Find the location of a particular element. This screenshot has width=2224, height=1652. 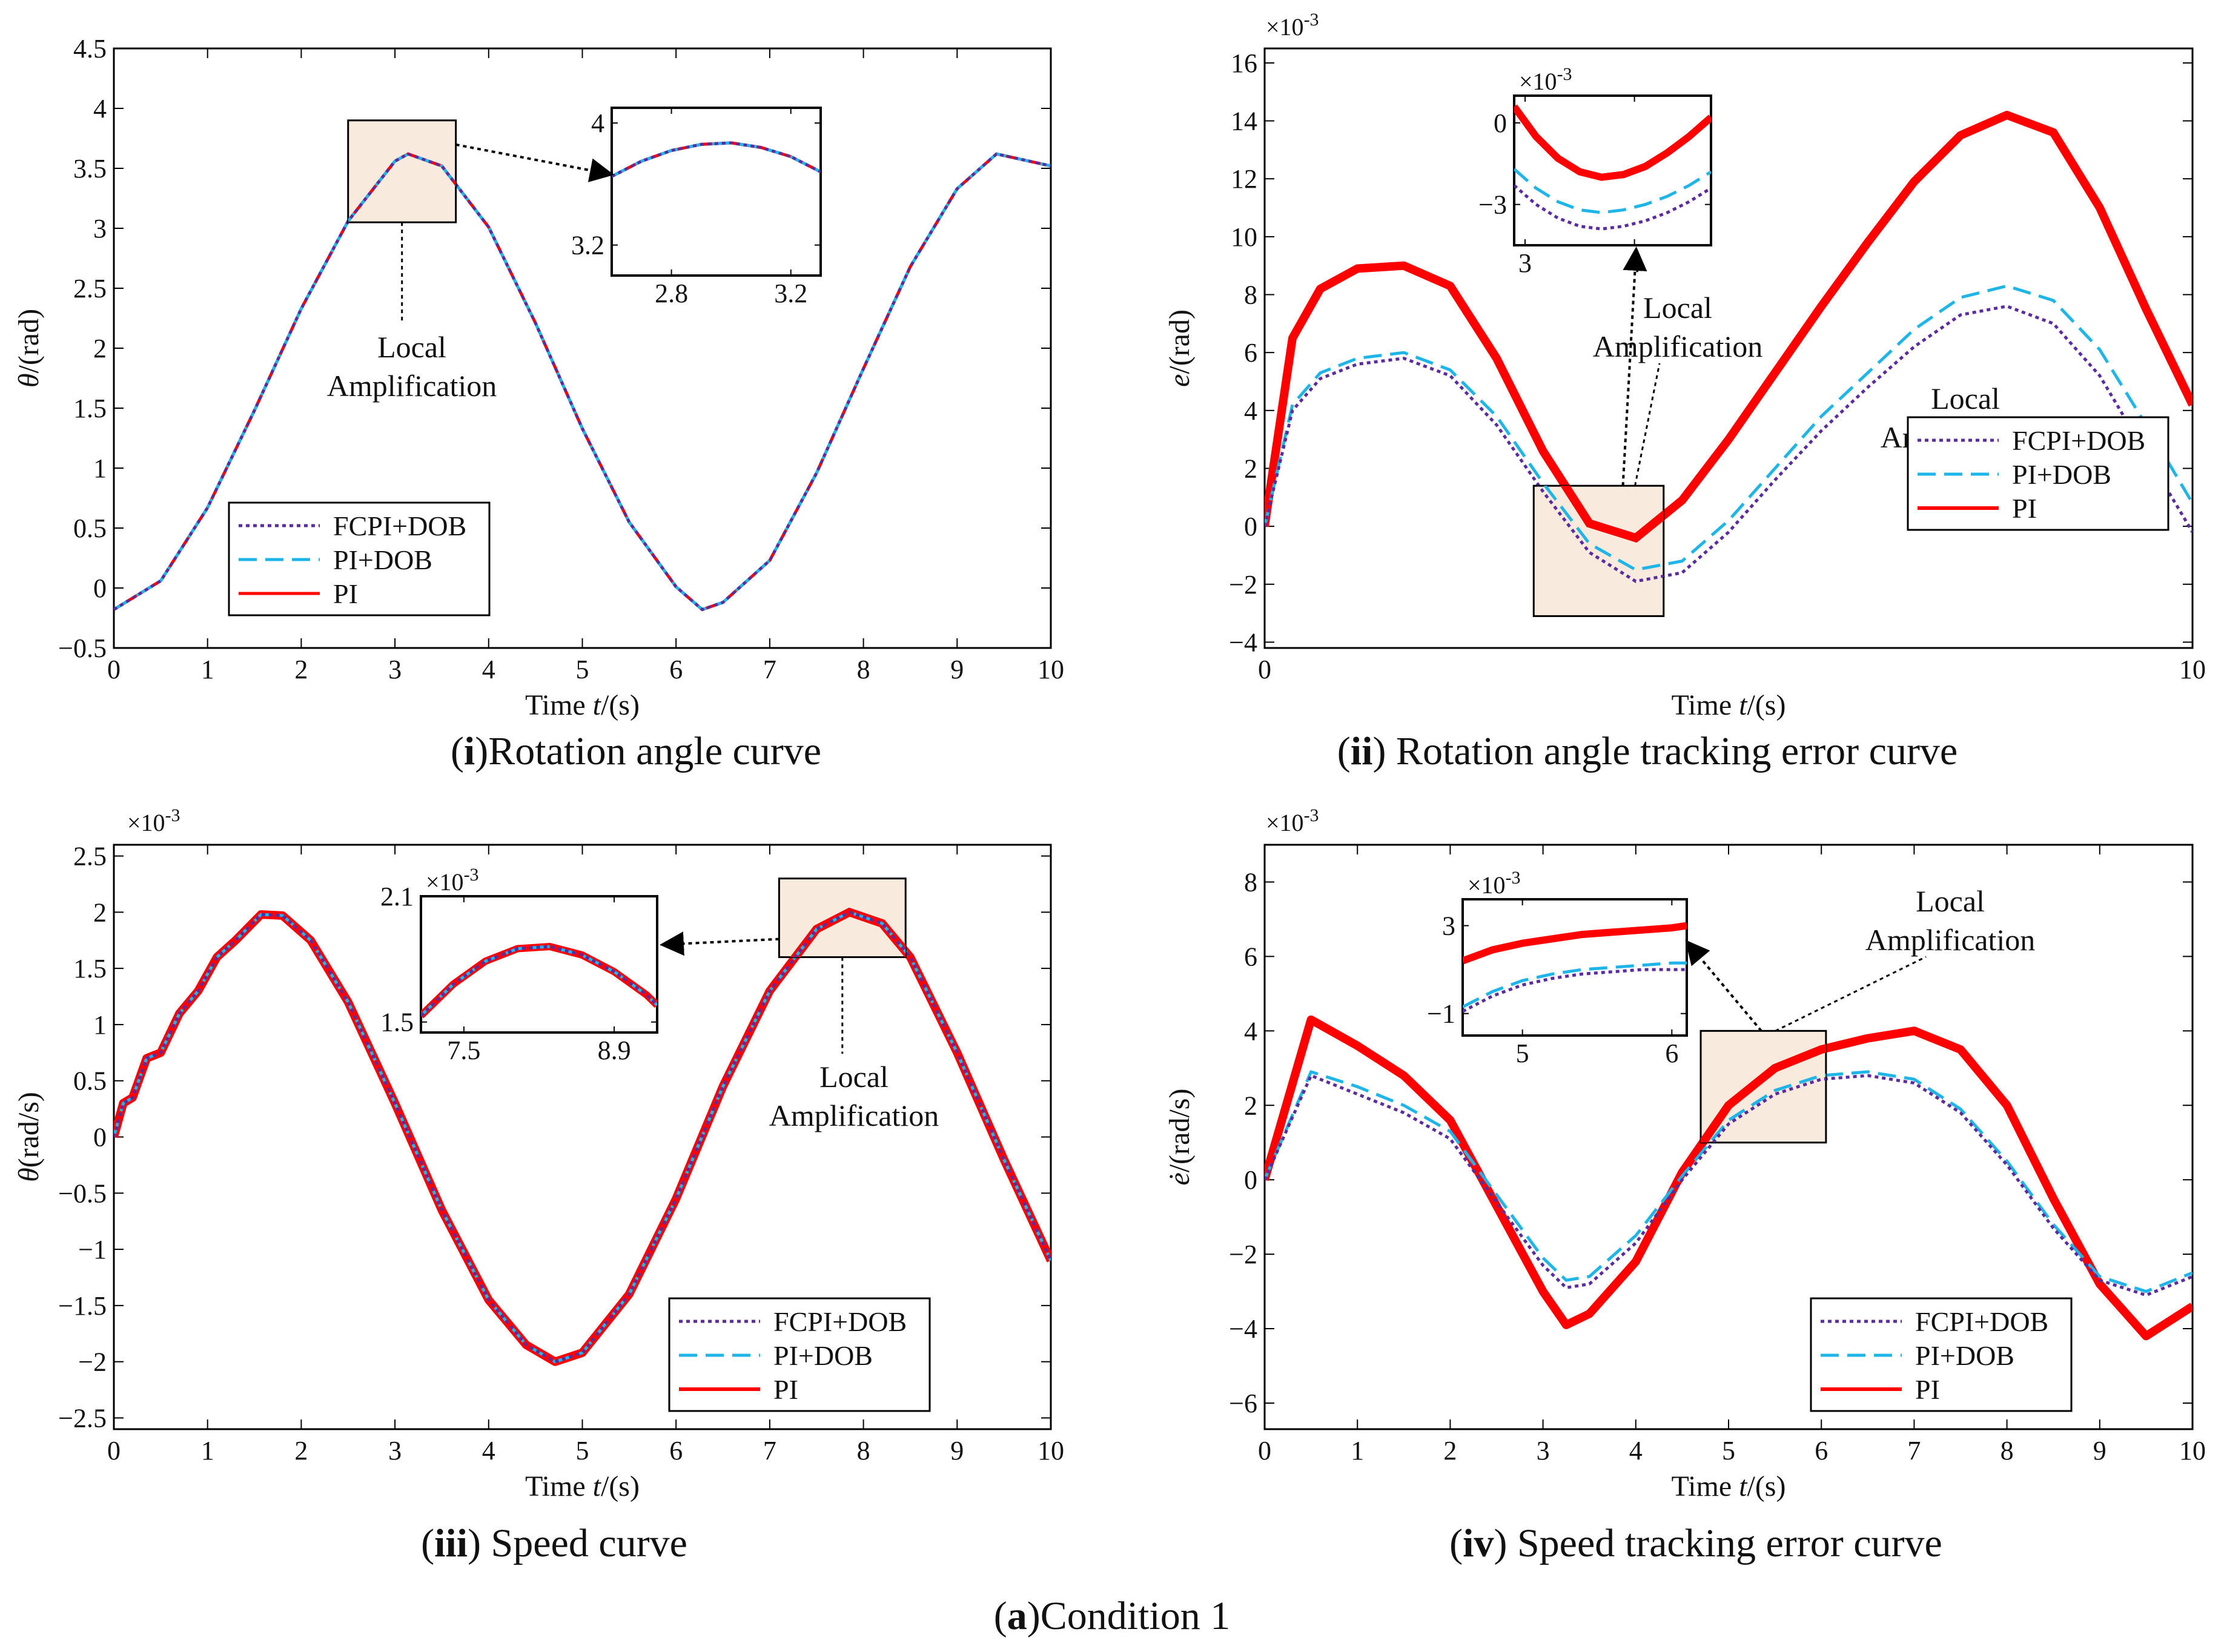

y-tick-label: −2.5 is located at coordinates (82, 1418).